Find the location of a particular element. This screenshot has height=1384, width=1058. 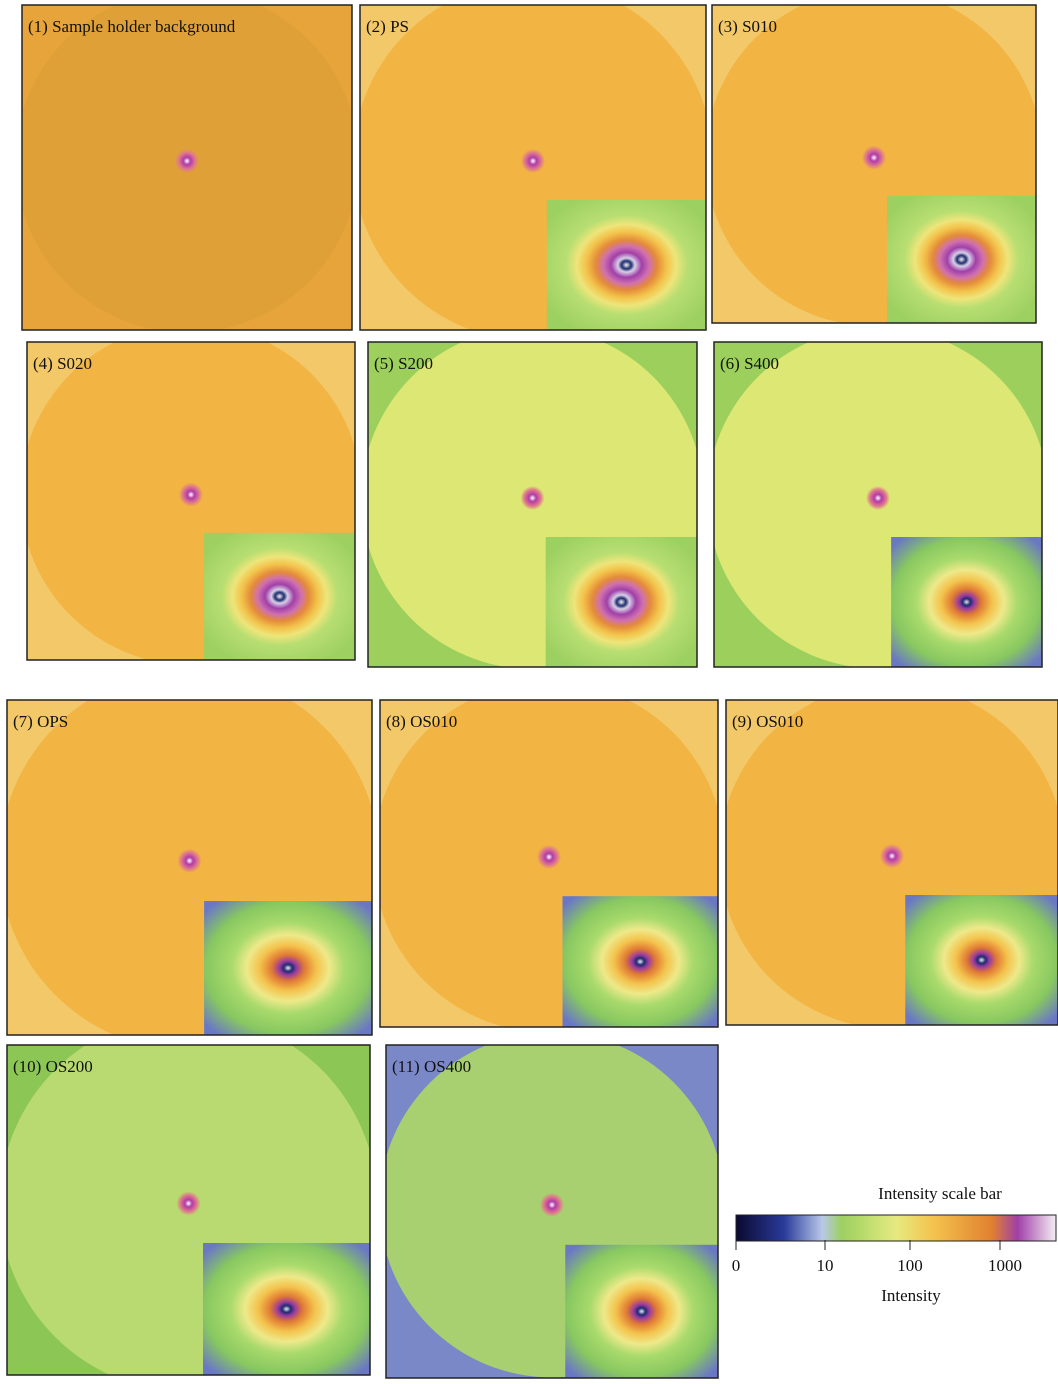

panel-label: (11) OS400 is located at coordinates (431, 1066).